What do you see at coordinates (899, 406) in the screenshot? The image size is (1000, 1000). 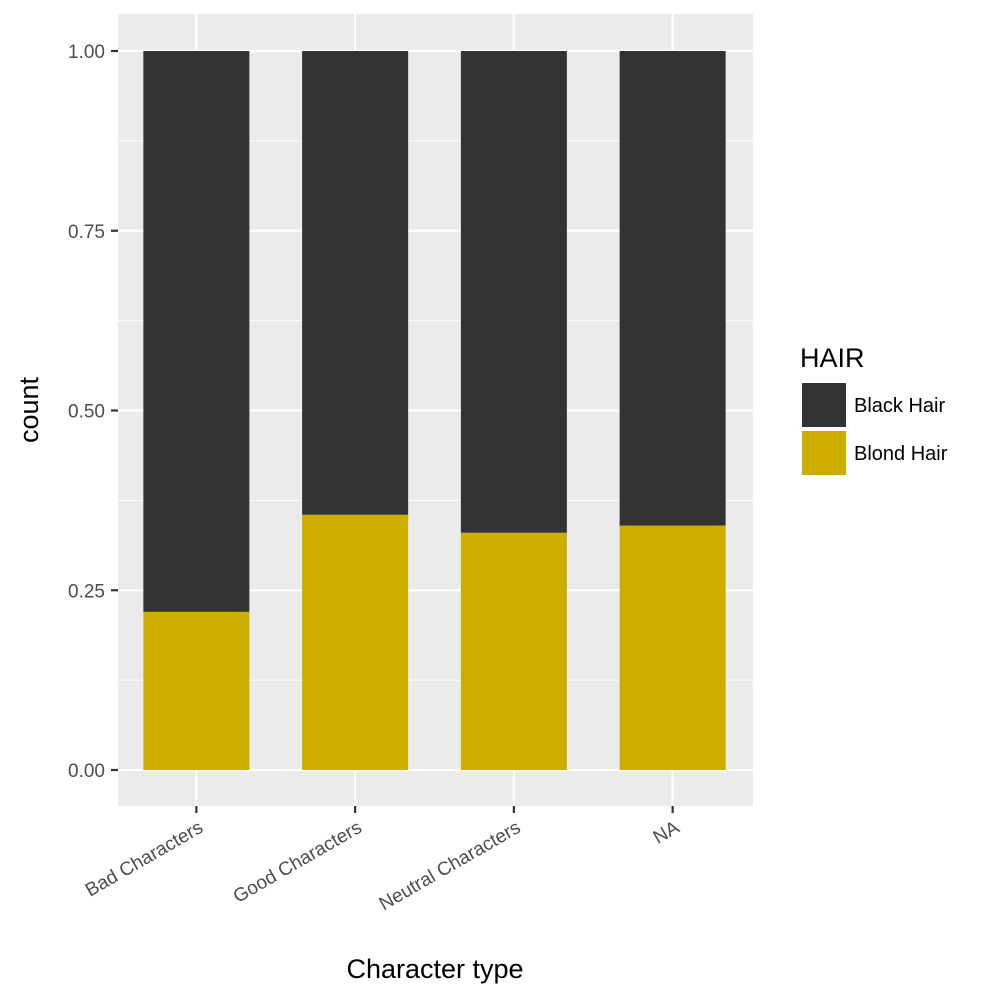 I see `legend-label: Black Hair` at bounding box center [899, 406].